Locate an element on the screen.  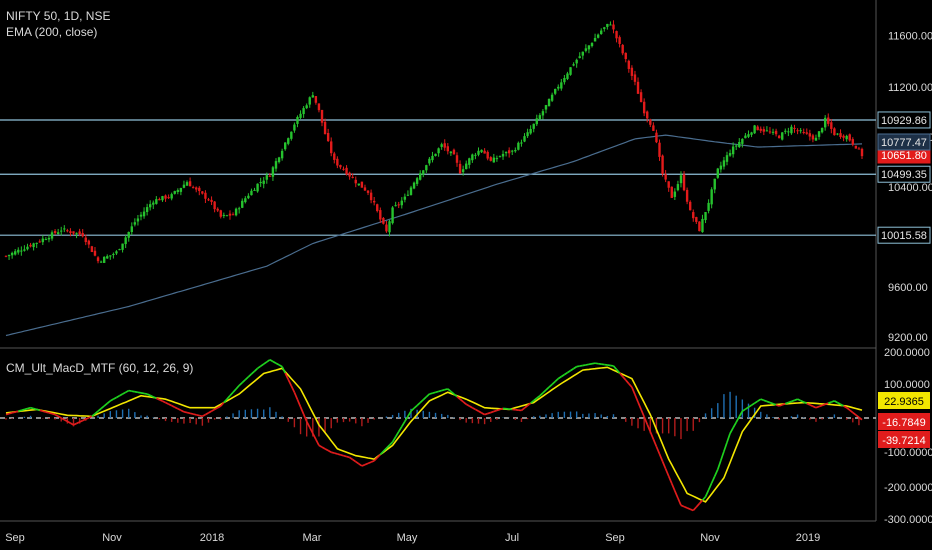
symbol-title: NIFTY 50, 1D, NSE is located at coordinates (58, 16).